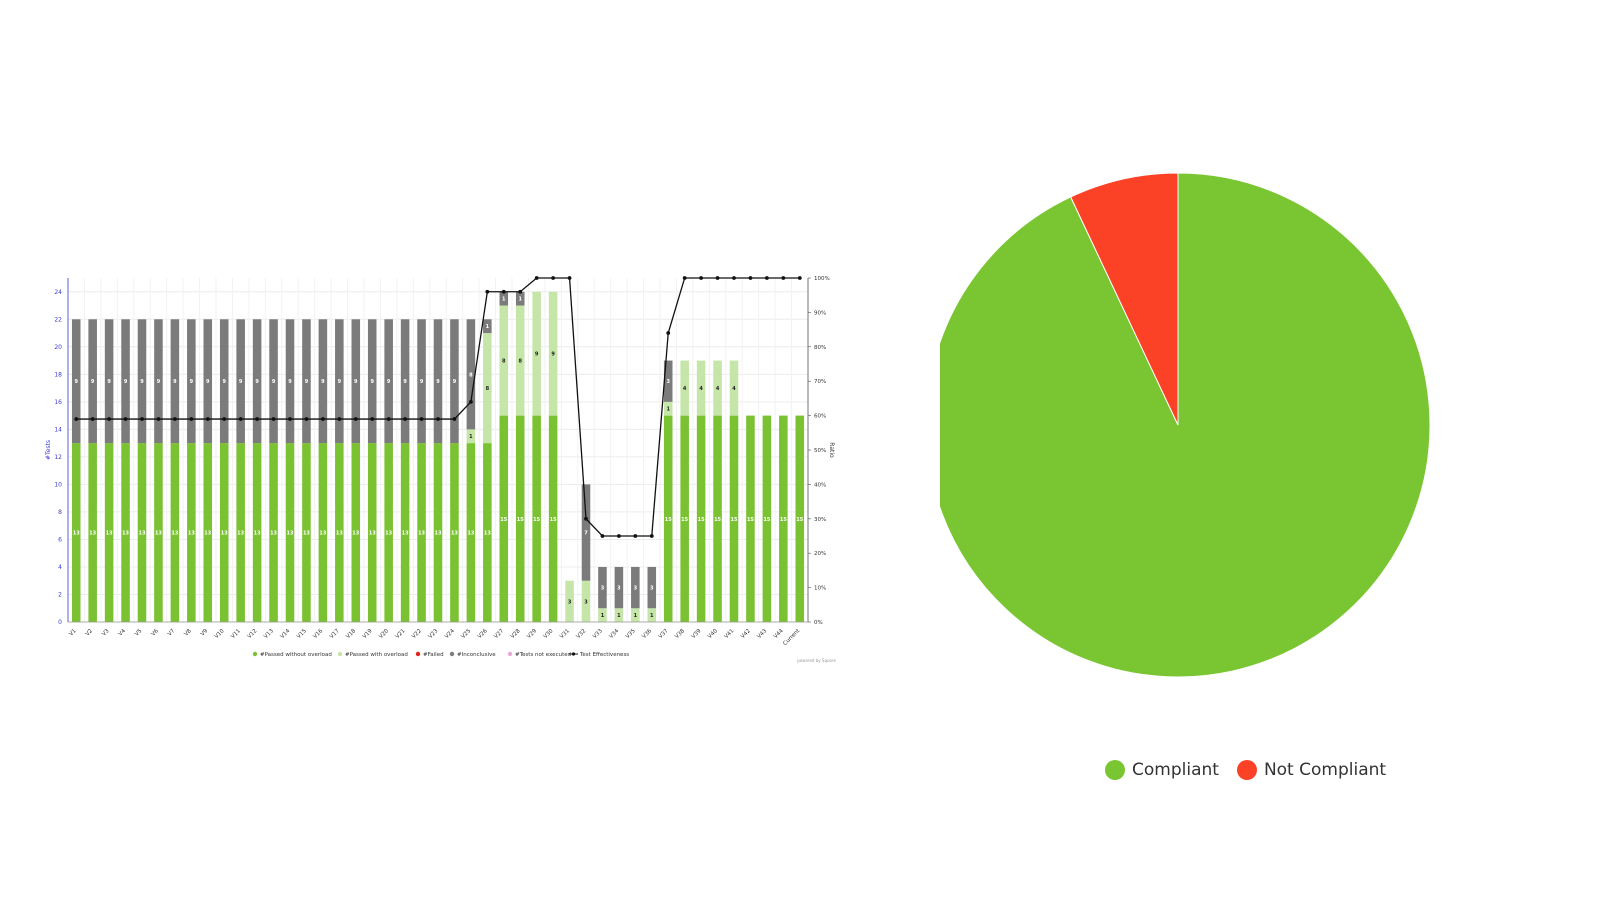  Describe the element at coordinates (1162, 770) in the screenshot. I see `legend-item-compliant: Compliant` at that location.